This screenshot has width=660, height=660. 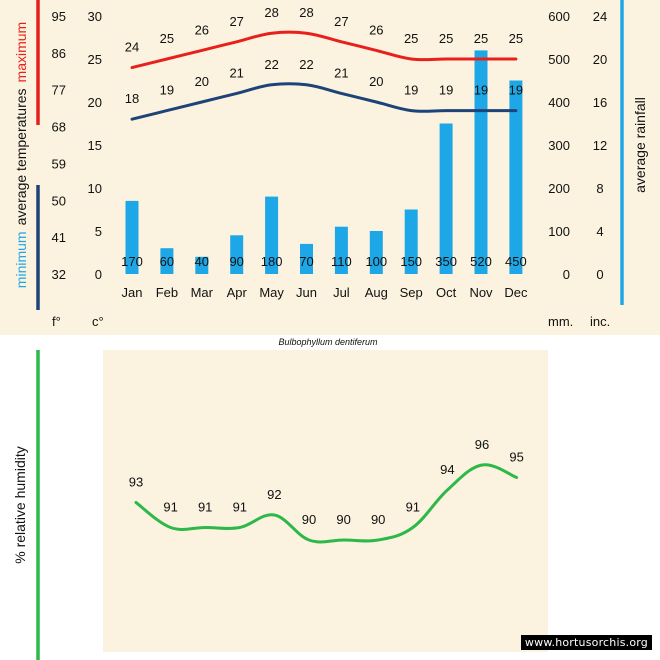 I want to click on inches-tick-label: 24, so click(x=600, y=16).